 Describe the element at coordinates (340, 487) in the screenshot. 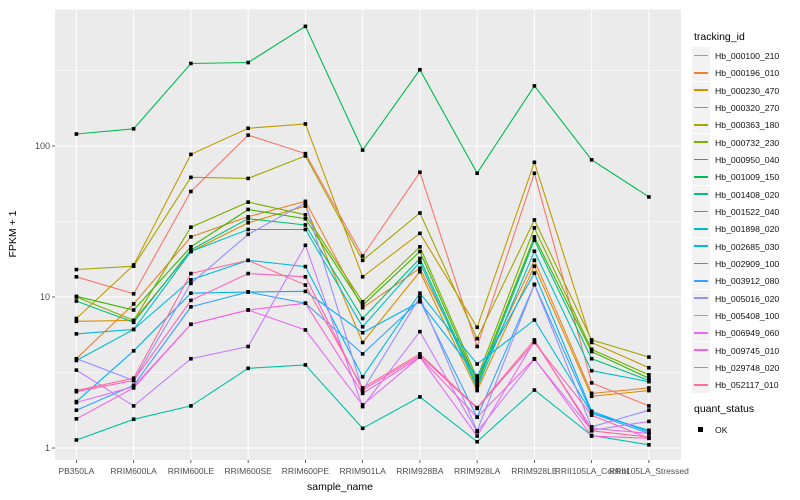

I see `x-axis-title: sample_name` at that location.